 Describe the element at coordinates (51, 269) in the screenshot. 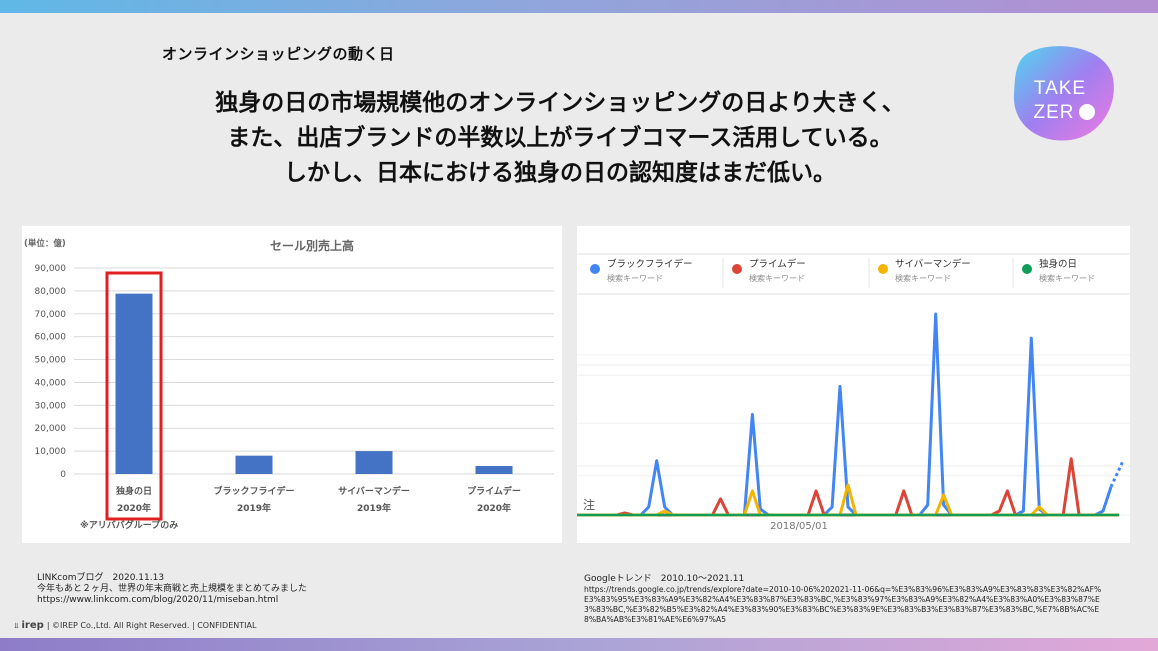

I see `y-tick-label: 90,000` at that location.